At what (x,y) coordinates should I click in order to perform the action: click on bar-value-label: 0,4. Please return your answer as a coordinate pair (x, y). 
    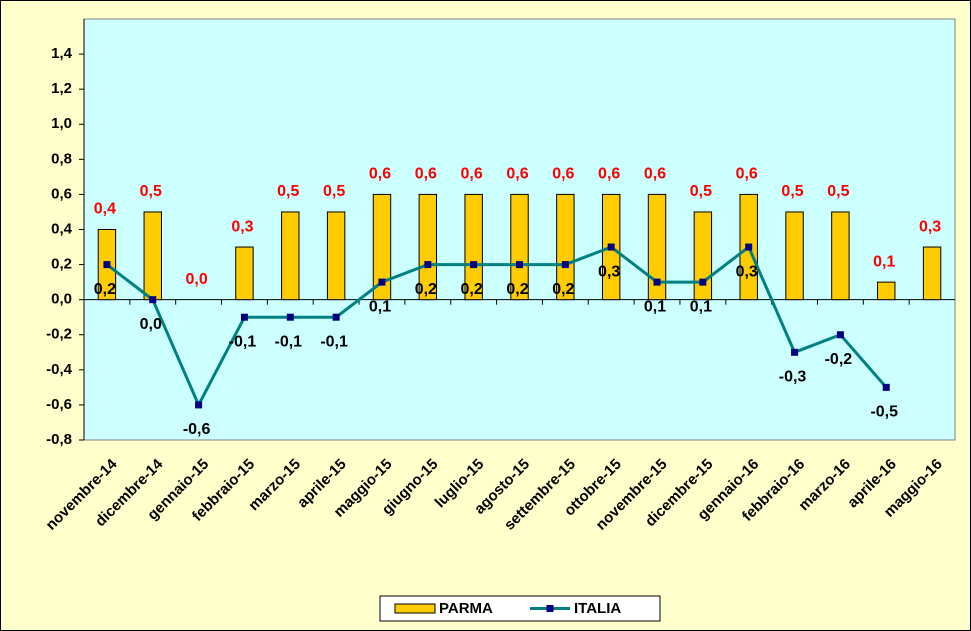
    Looking at the image, I should click on (105, 209).